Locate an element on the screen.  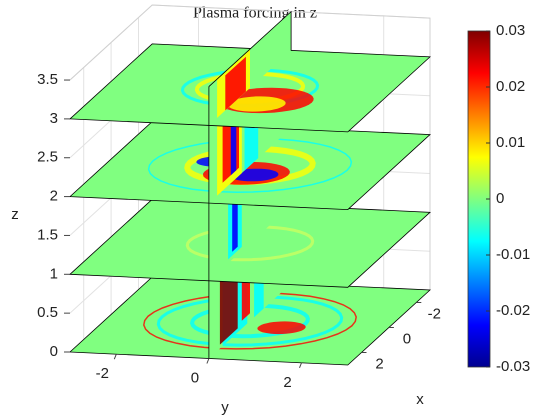
z-tick-label: 1 is located at coordinates (54, 273).